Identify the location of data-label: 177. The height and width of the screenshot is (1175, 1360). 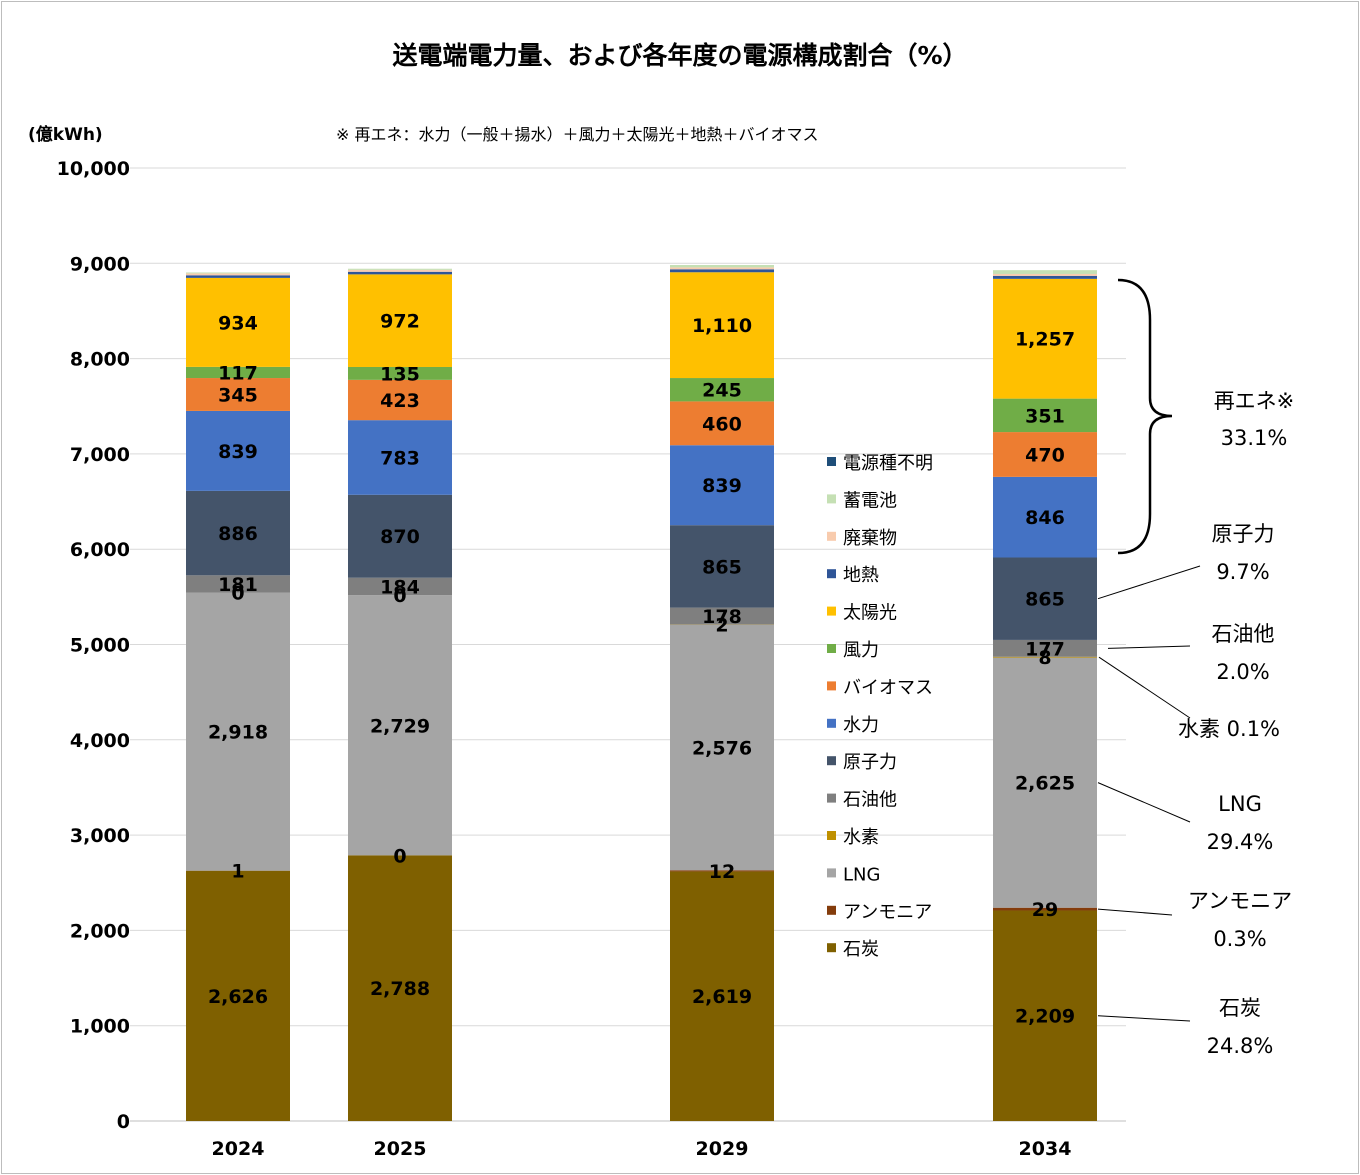
(1045, 649).